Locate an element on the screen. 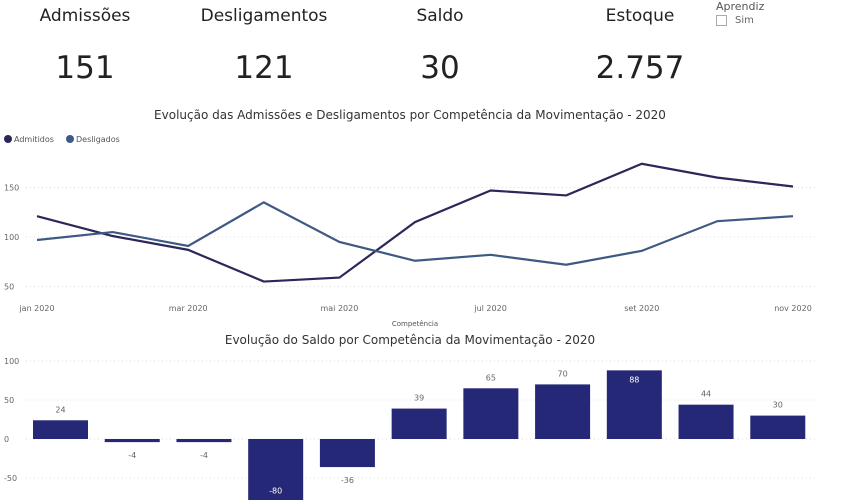  series-line-desligados is located at coordinates (415, 233).